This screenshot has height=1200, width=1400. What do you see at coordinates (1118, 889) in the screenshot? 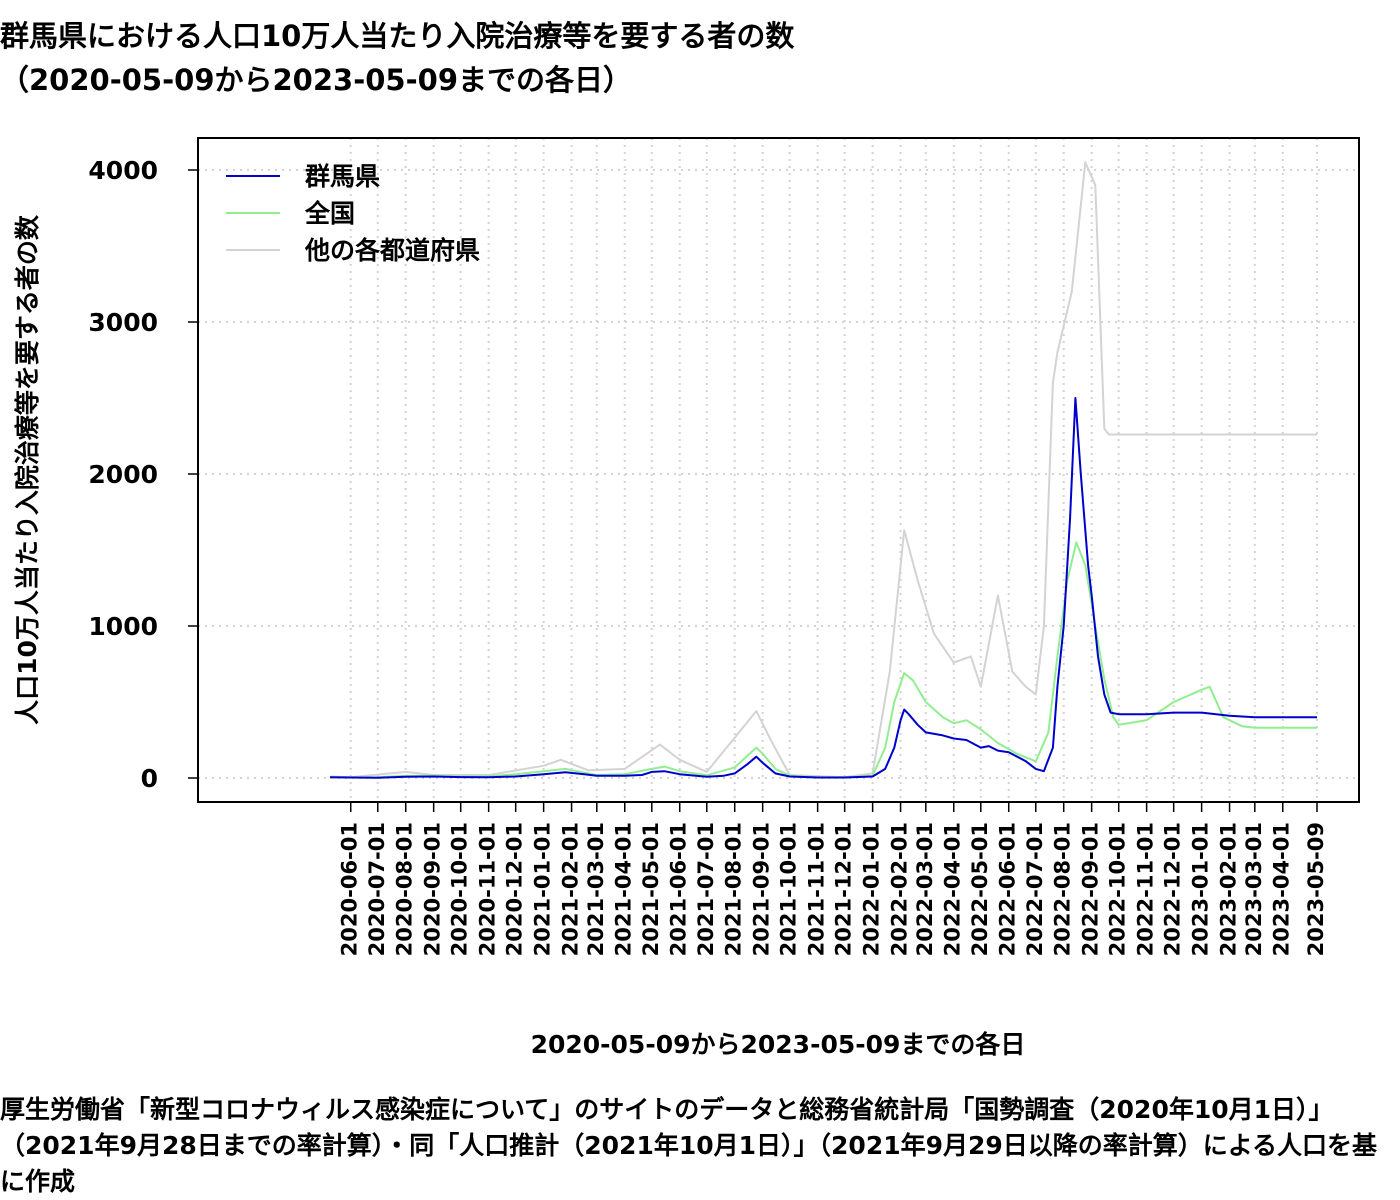
I see `x-tick-label: 2022-10-01` at bounding box center [1118, 889].